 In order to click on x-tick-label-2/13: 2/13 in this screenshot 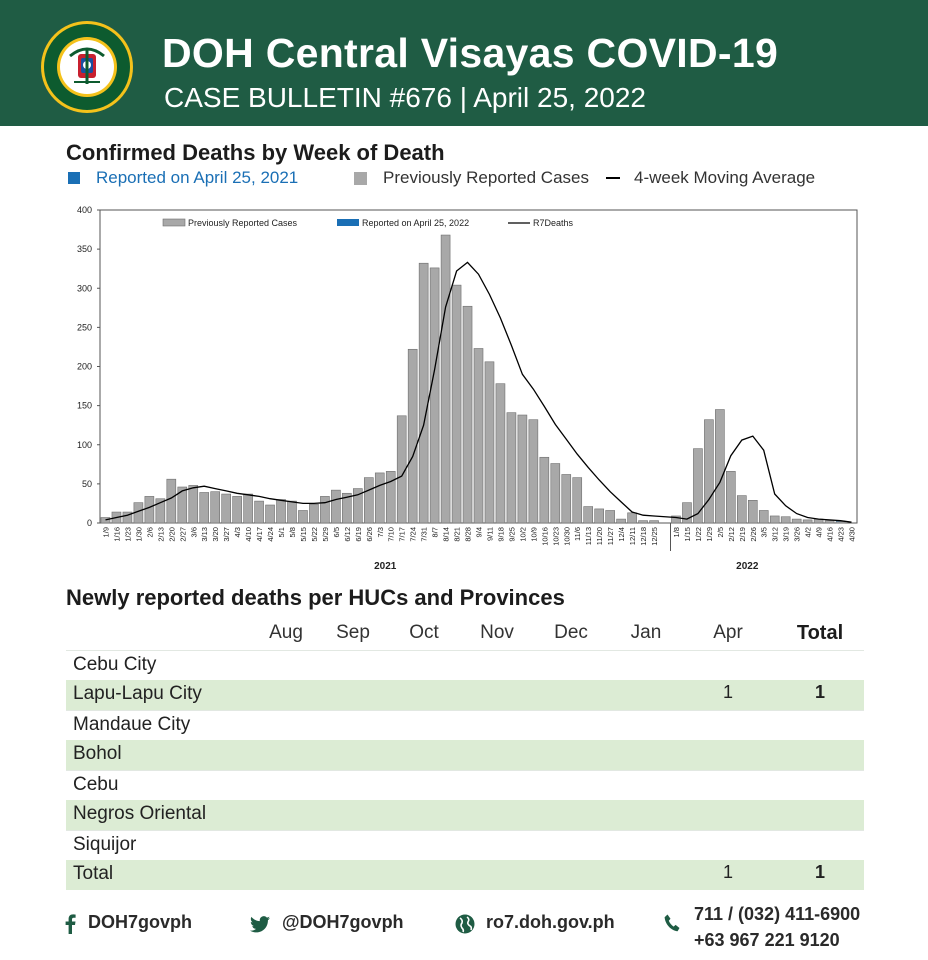, I will do `click(160, 534)`.